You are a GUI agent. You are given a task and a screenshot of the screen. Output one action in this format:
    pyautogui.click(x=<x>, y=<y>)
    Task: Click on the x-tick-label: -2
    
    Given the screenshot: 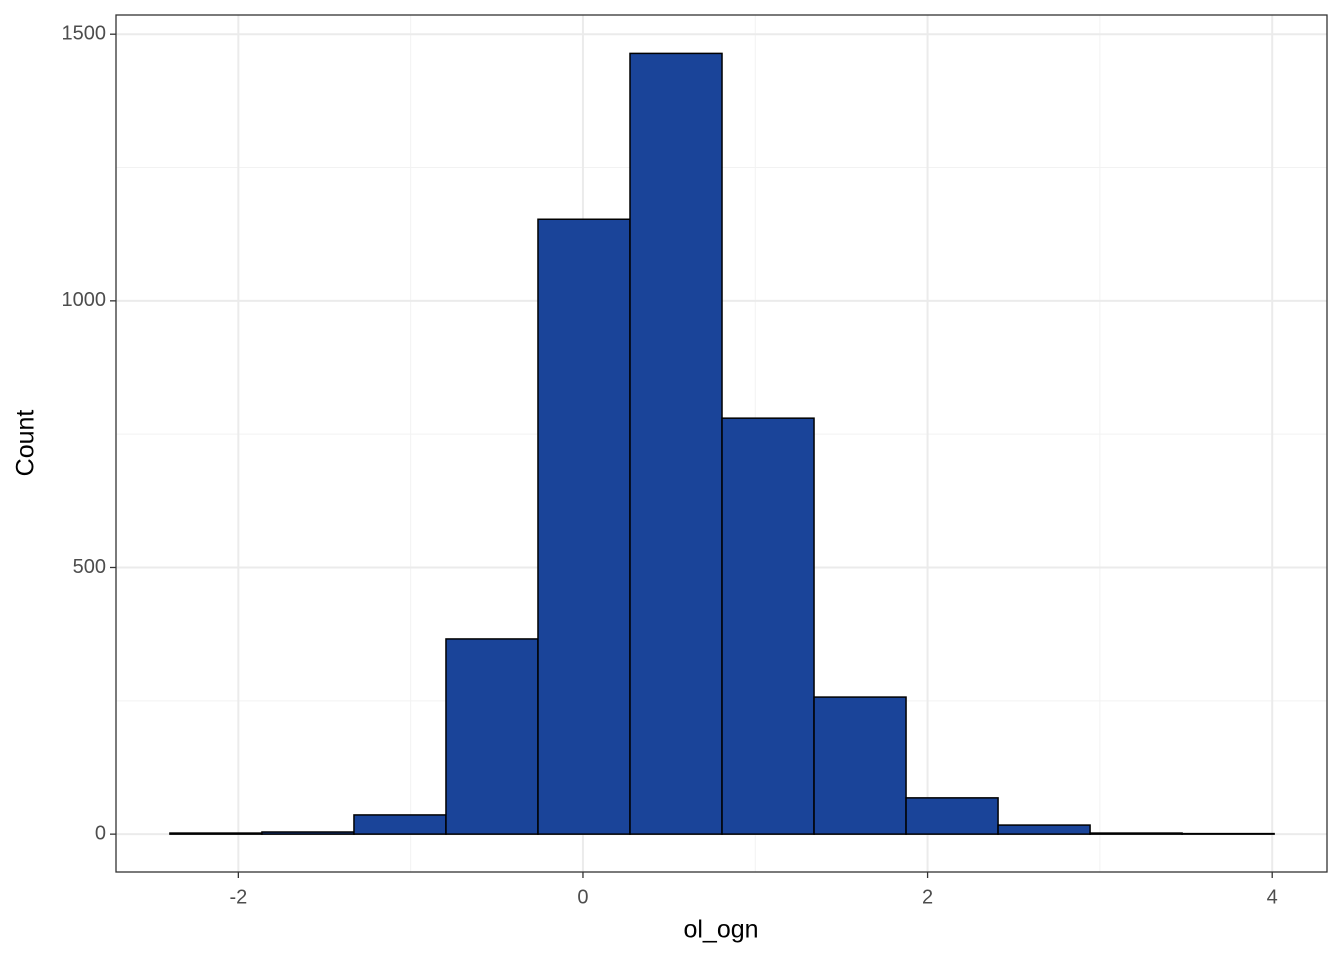 What is the action you would take?
    pyautogui.click(x=238, y=897)
    